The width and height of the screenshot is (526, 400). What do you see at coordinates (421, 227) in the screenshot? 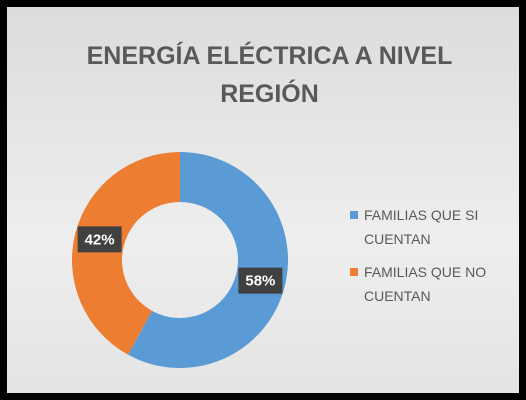
I see `legend-label: FAMILIAS QUE SI CUENTAN` at bounding box center [421, 227].